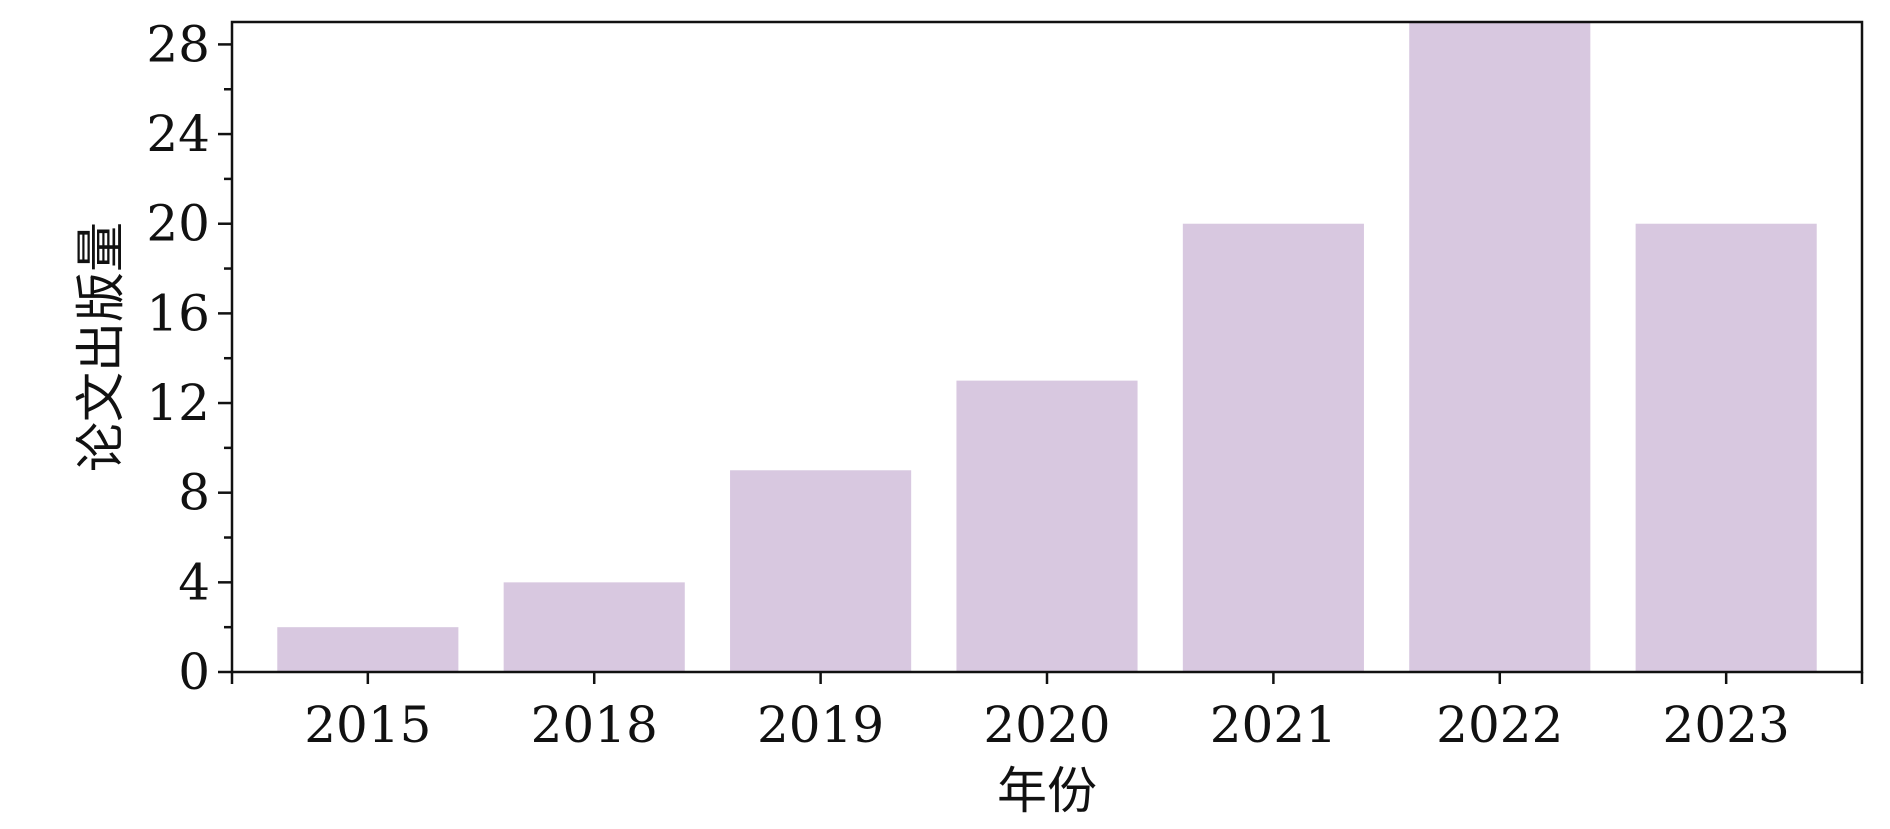 The width and height of the screenshot is (1890, 829). I want to click on x-tick-label-2018: 2018, so click(594, 725).